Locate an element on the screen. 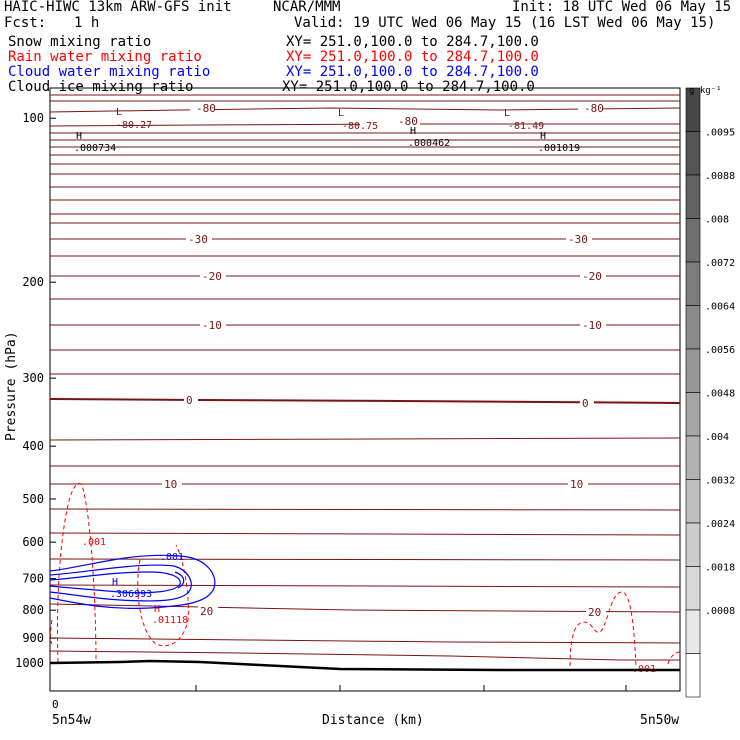  y-tick-label: 200 is located at coordinates (33, 282).